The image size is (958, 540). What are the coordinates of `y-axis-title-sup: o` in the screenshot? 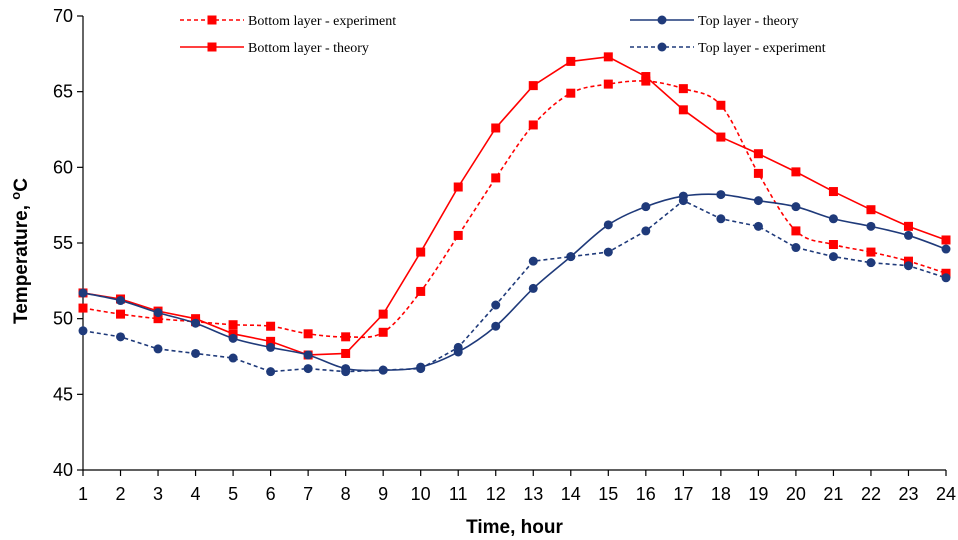 It's located at (15, 196).